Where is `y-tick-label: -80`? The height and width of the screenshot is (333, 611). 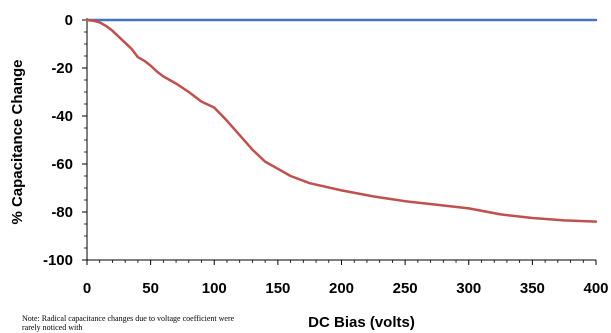 y-tick-label: -80 is located at coordinates (62, 212).